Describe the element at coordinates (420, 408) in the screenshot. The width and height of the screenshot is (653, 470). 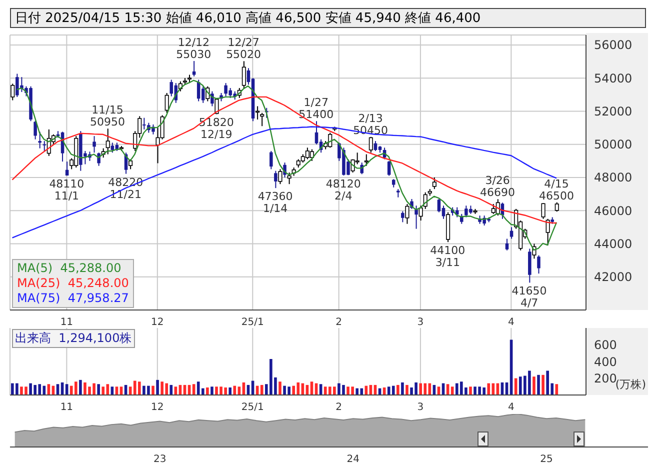
I see `x-tick-label: 3` at that location.